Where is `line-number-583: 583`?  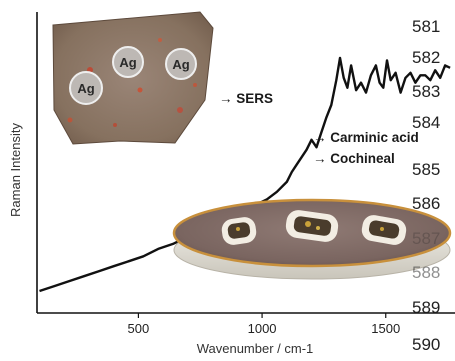 line-number-583: 583 is located at coordinates (426, 91).